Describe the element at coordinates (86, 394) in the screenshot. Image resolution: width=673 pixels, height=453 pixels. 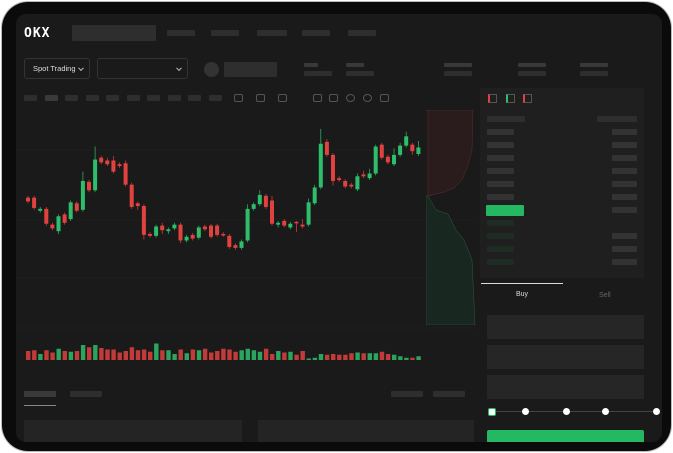
I see `tab-order-history` at that location.